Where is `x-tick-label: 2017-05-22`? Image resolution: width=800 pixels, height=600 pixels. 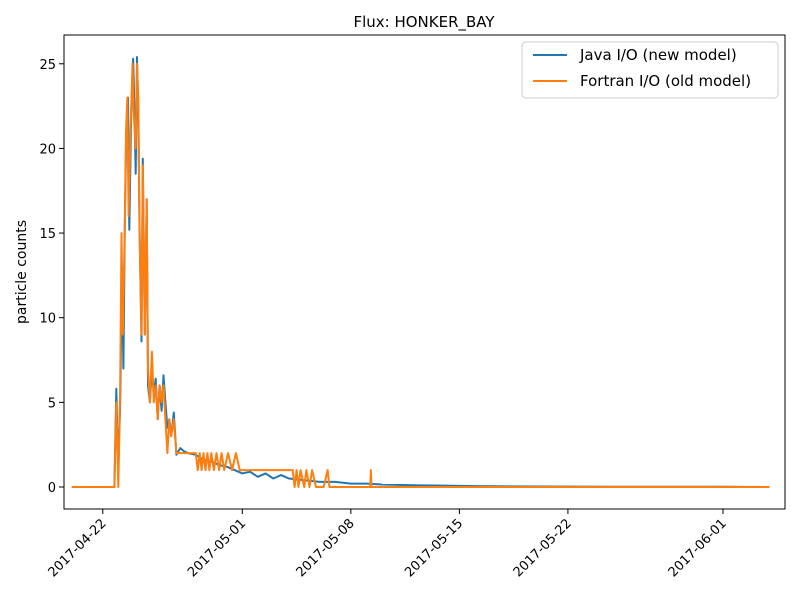
x-tick-label: 2017-05-22 is located at coordinates (543, 548).